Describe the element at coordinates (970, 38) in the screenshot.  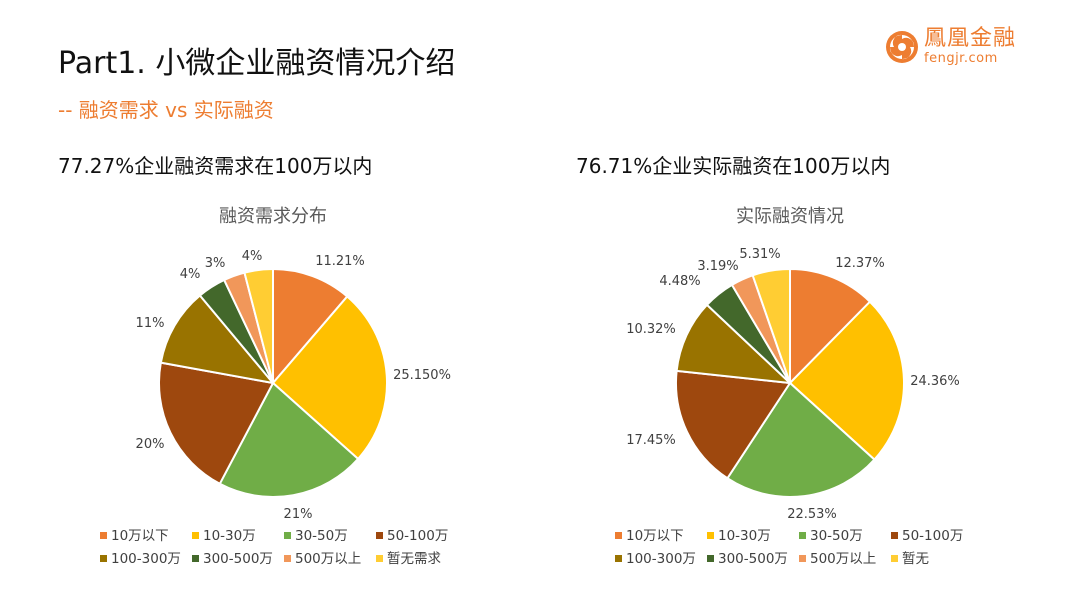
I see `logo-chinese-text: 鳳凰金融` at that location.